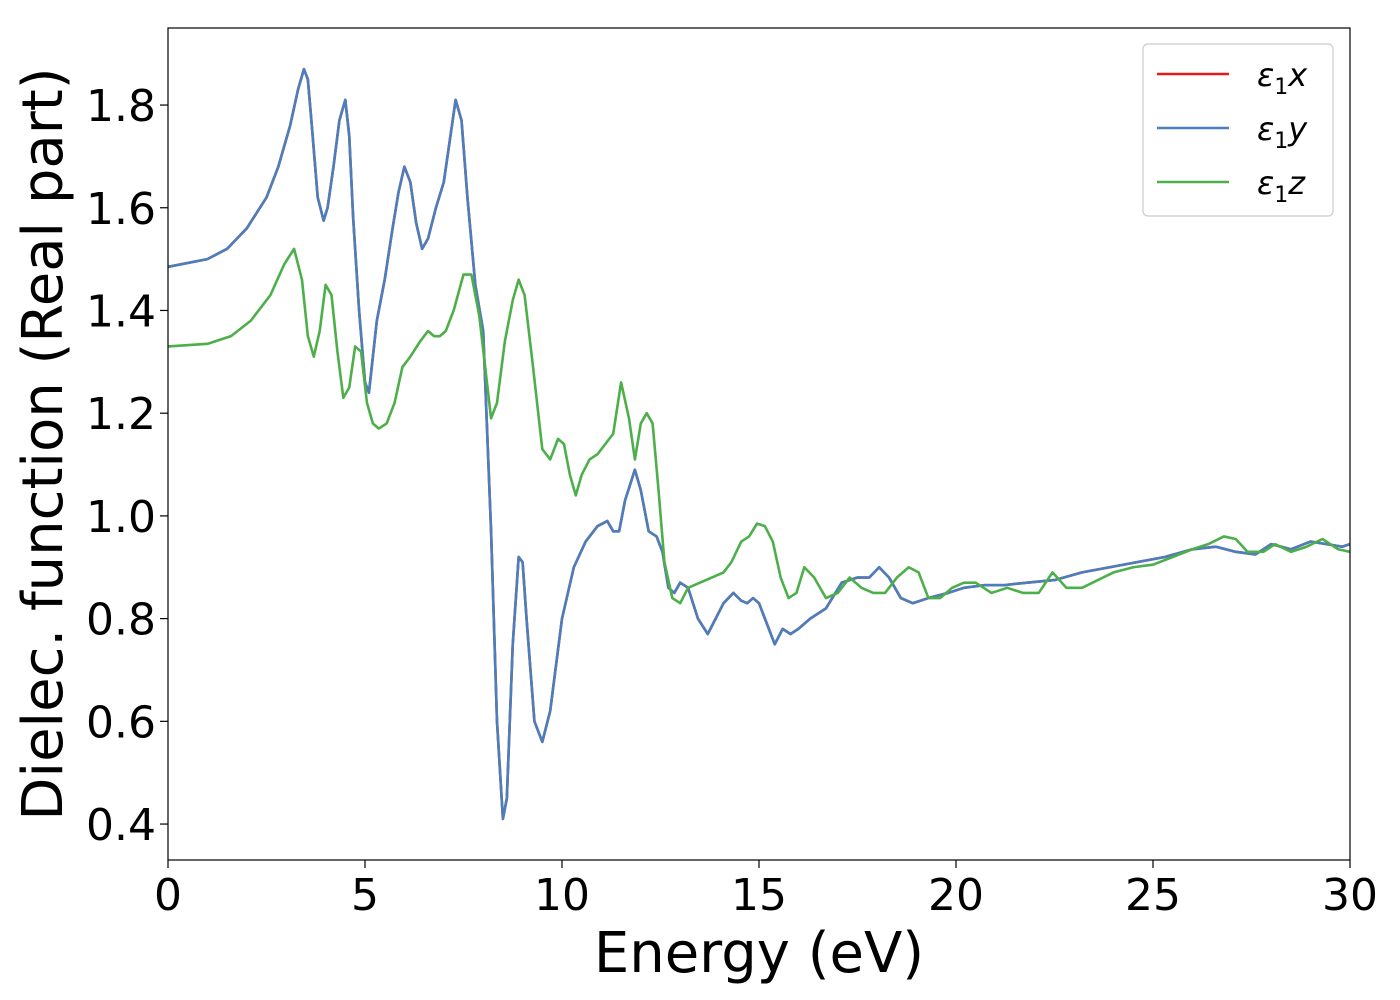 Image resolution: width=1400 pixels, height=1000 pixels. What do you see at coordinates (1296, 183) in the screenshot?
I see `legend-component: z` at bounding box center [1296, 183].